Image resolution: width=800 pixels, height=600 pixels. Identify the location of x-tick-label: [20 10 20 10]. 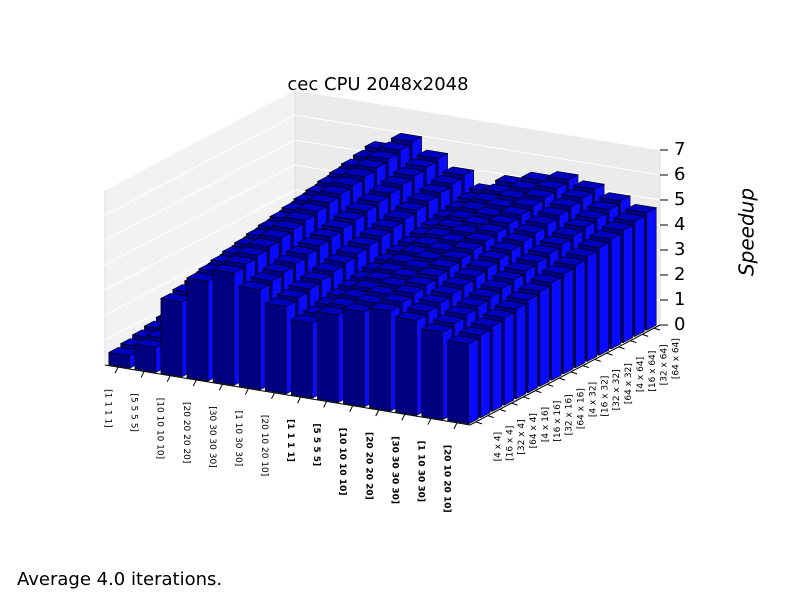
(264, 445).